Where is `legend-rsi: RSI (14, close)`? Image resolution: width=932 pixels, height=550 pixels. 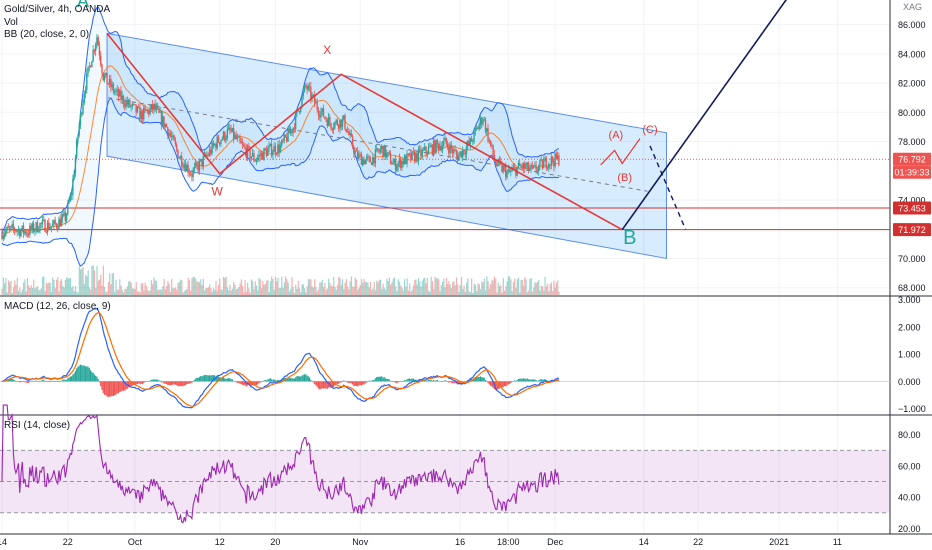 legend-rsi: RSI (14, close) is located at coordinates (37, 425).